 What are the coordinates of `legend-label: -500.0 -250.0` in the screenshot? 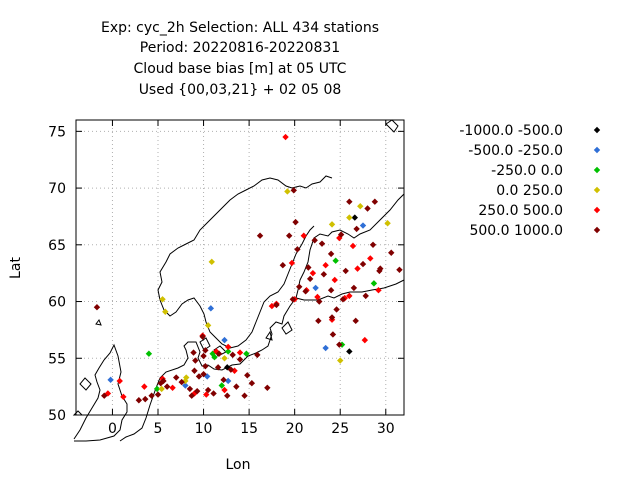 It's located at (515, 151).